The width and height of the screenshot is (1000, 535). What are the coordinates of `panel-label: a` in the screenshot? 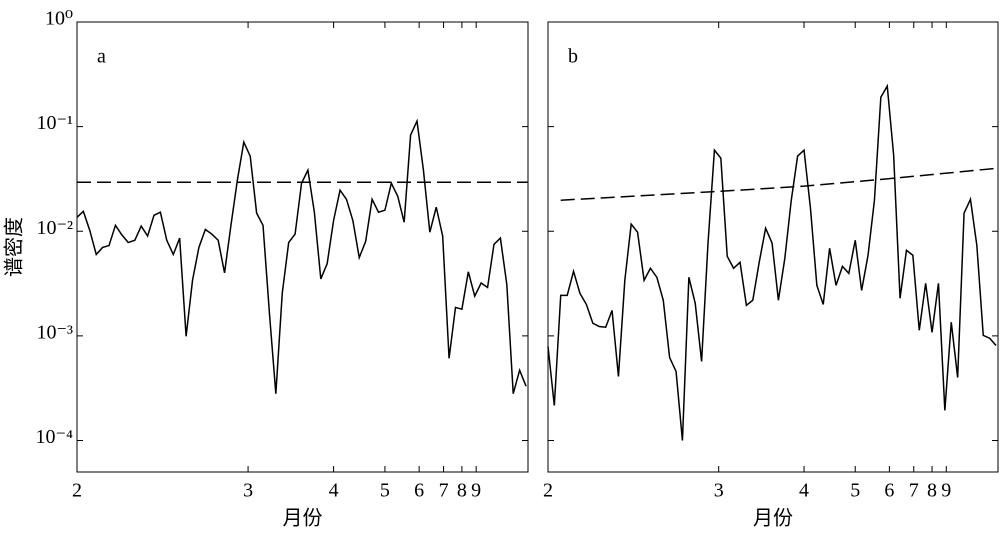 It's located at (101, 57).